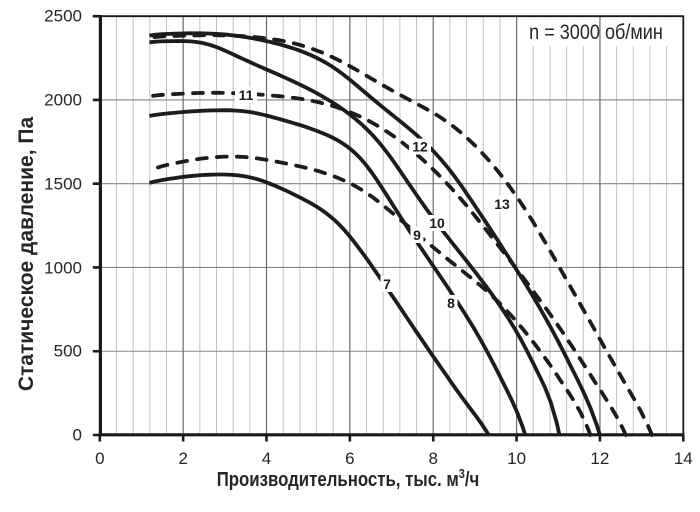 This screenshot has height=512, width=700. Describe the element at coordinates (420, 147) in the screenshot. I see `svg-text: 12` at that location.